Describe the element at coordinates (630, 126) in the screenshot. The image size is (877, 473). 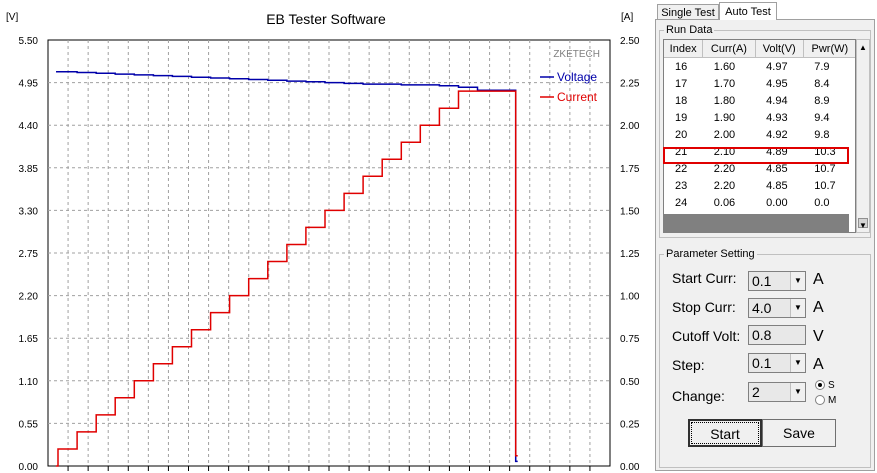
I see `right-tick-label: 2.00` at that location.